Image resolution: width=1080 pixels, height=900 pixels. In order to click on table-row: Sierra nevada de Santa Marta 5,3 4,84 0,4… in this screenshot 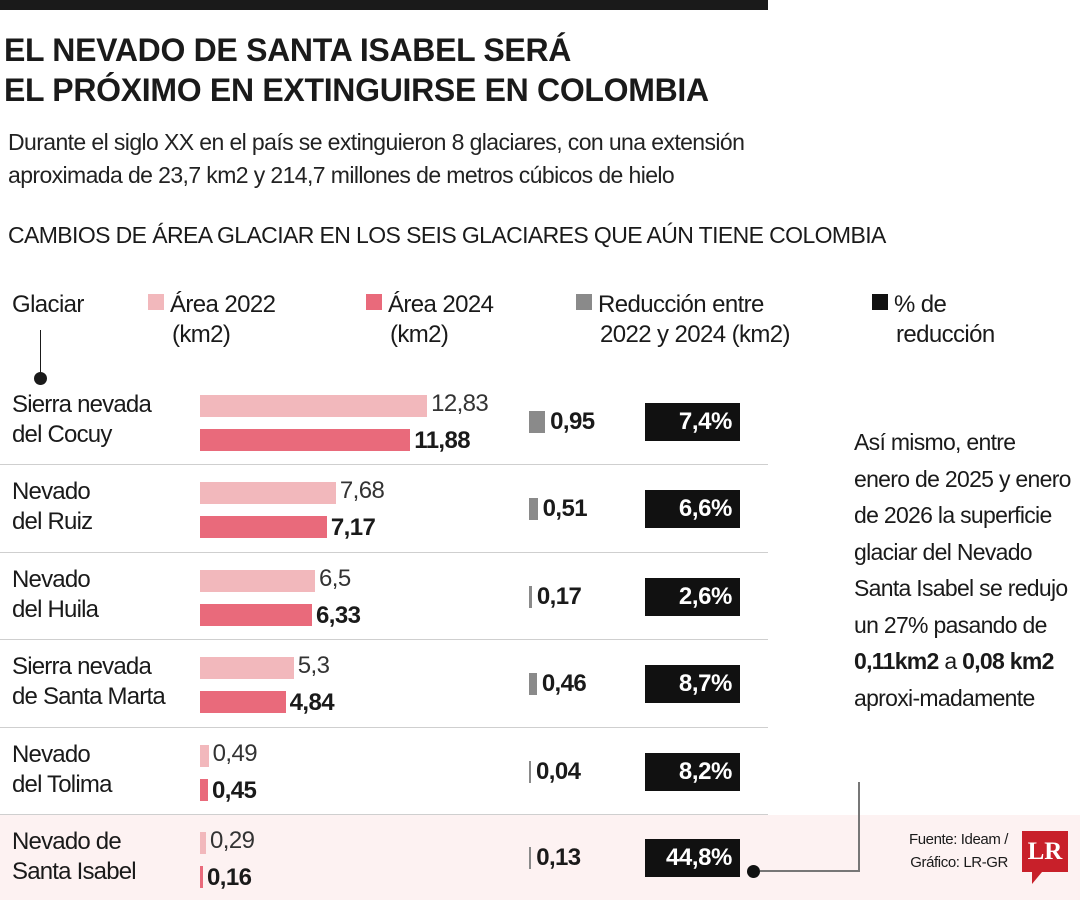, I will do `click(384, 684)`.